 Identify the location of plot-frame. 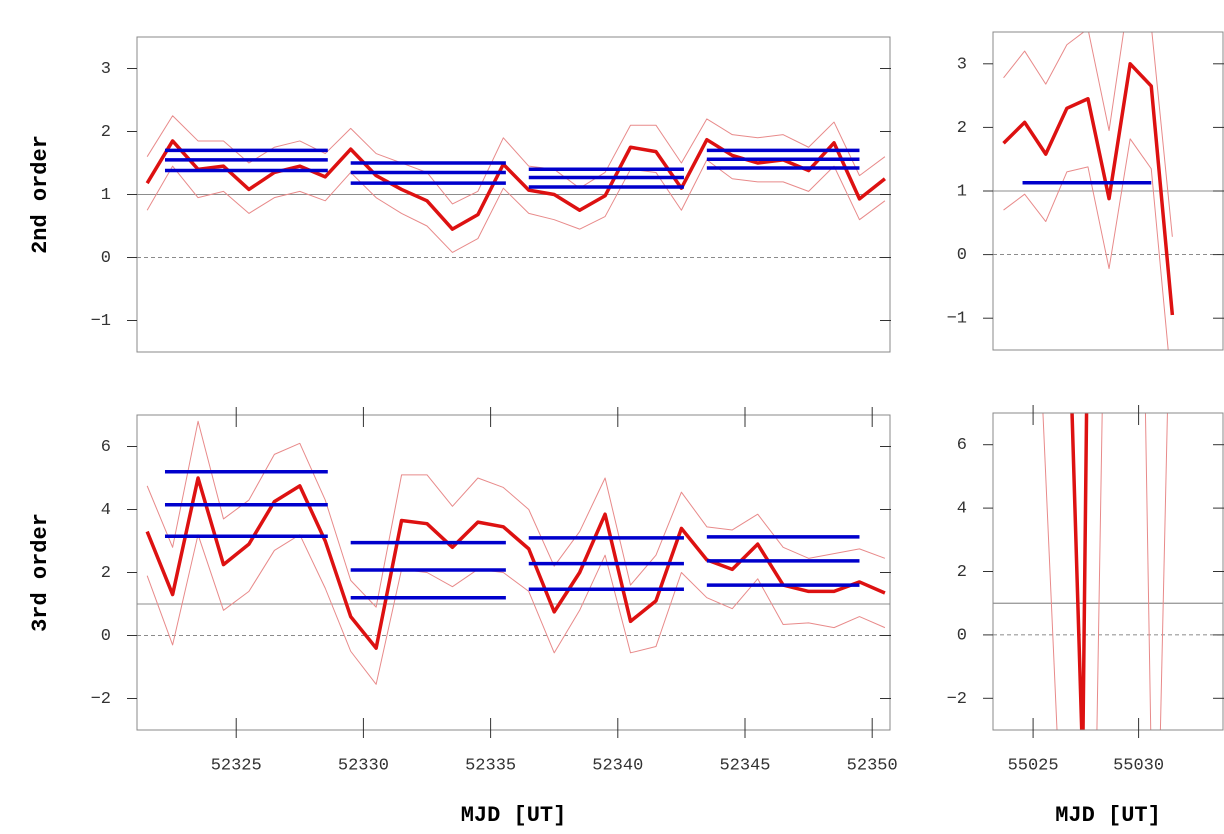
(1108, 571).